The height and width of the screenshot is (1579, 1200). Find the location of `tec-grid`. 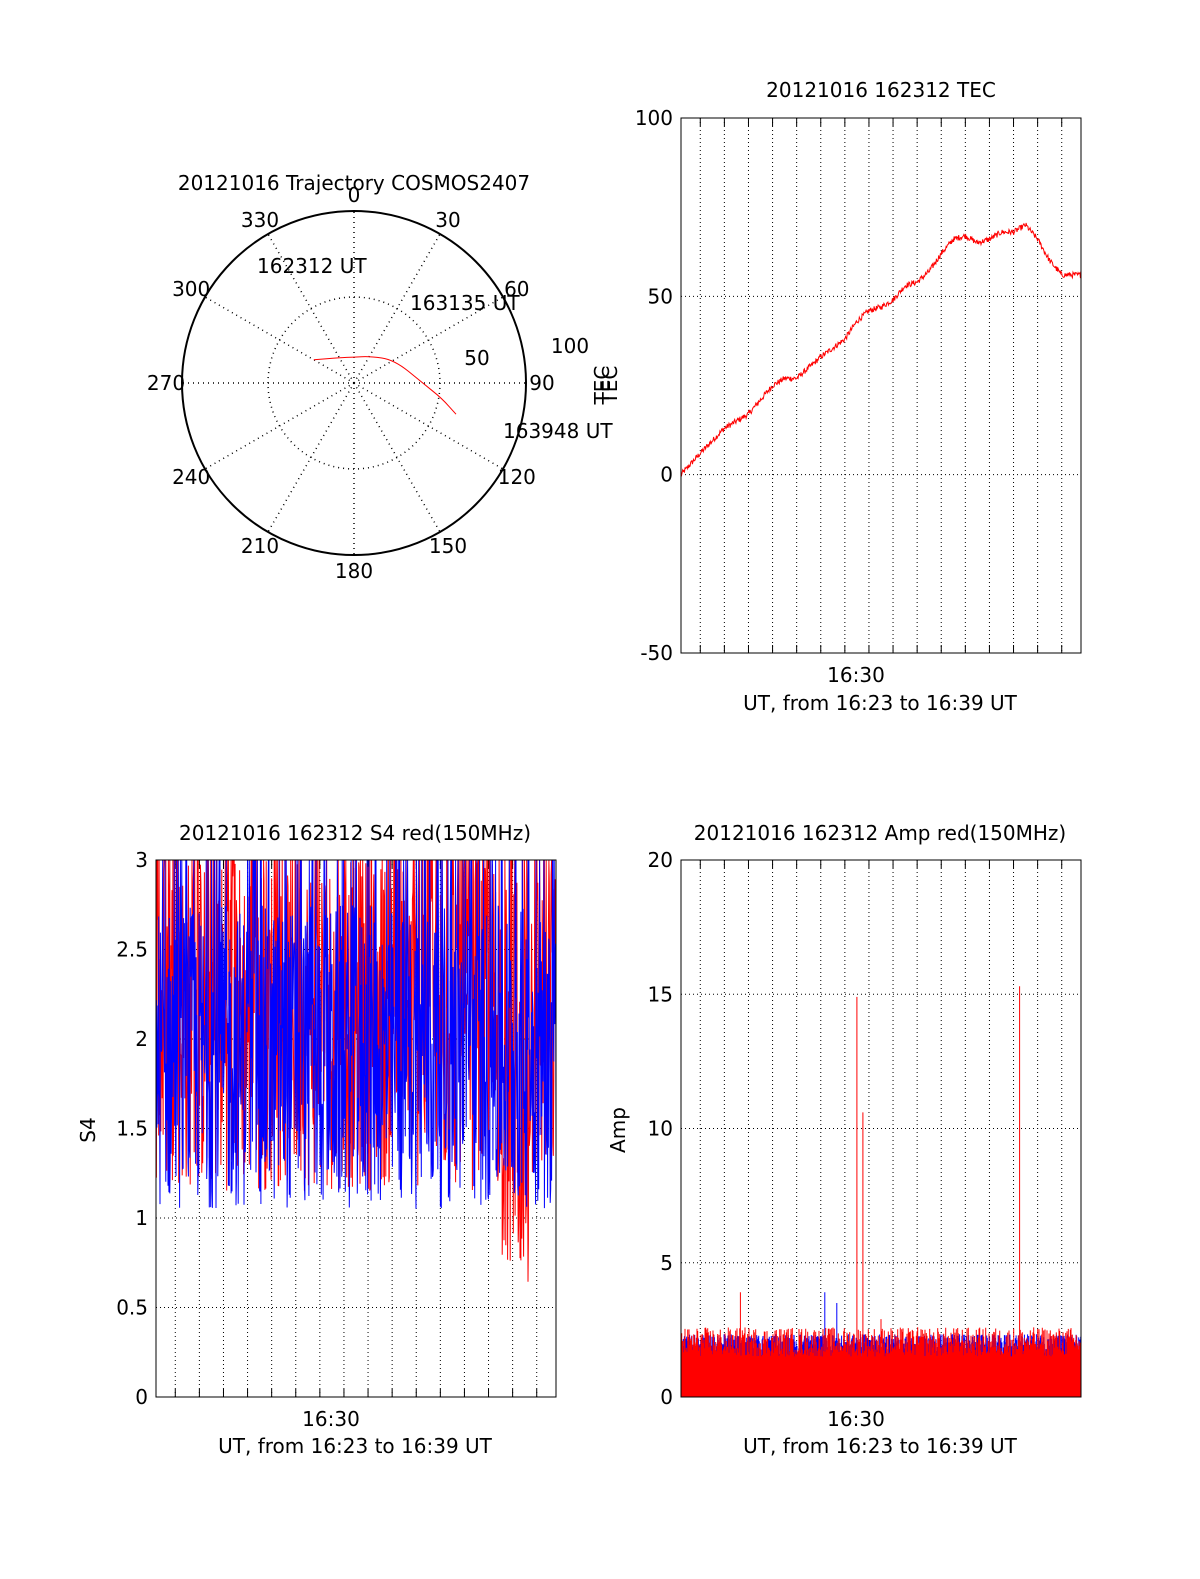

tec-grid is located at coordinates (881, 385).